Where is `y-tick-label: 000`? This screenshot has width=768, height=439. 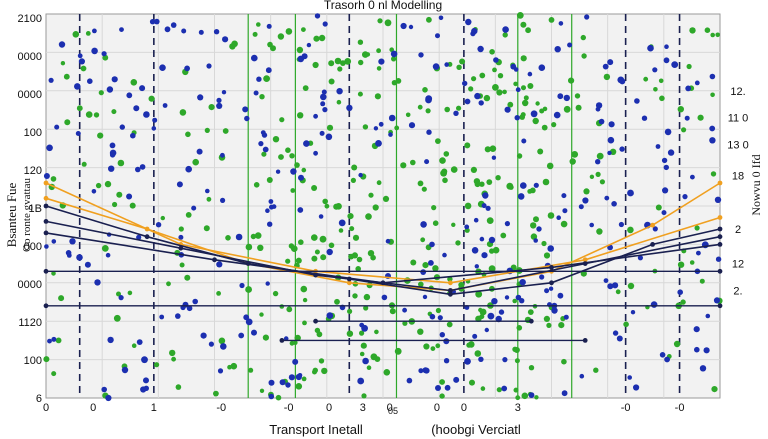 y-tick-label: 000 is located at coordinates (33, 247).